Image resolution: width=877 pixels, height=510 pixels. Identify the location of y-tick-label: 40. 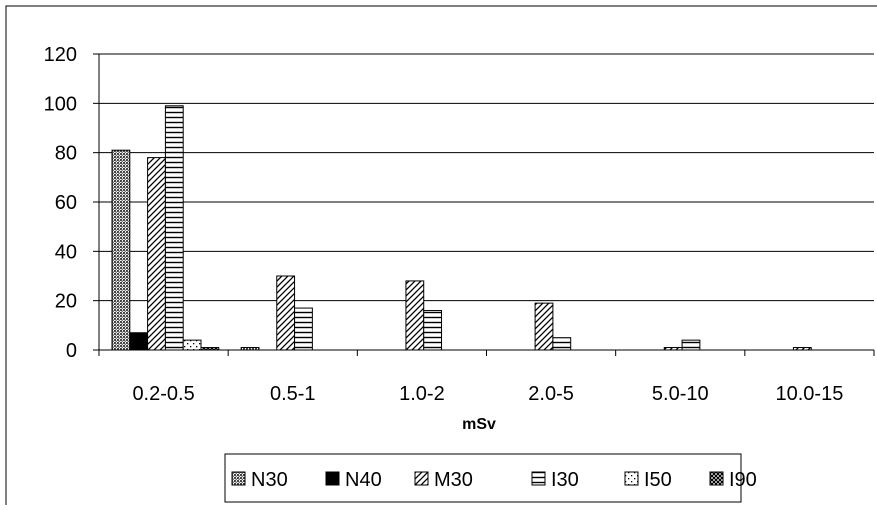
(66, 252).